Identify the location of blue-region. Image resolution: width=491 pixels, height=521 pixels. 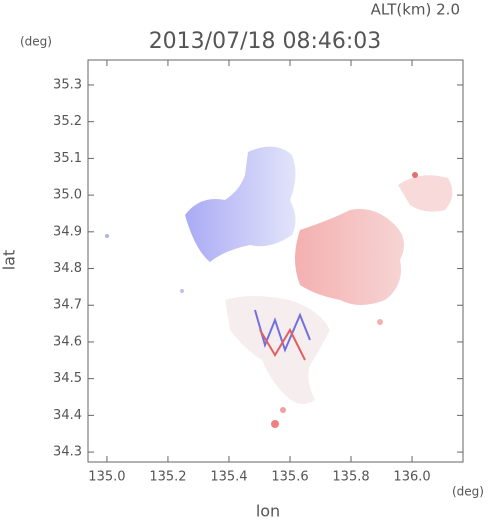
(240, 204).